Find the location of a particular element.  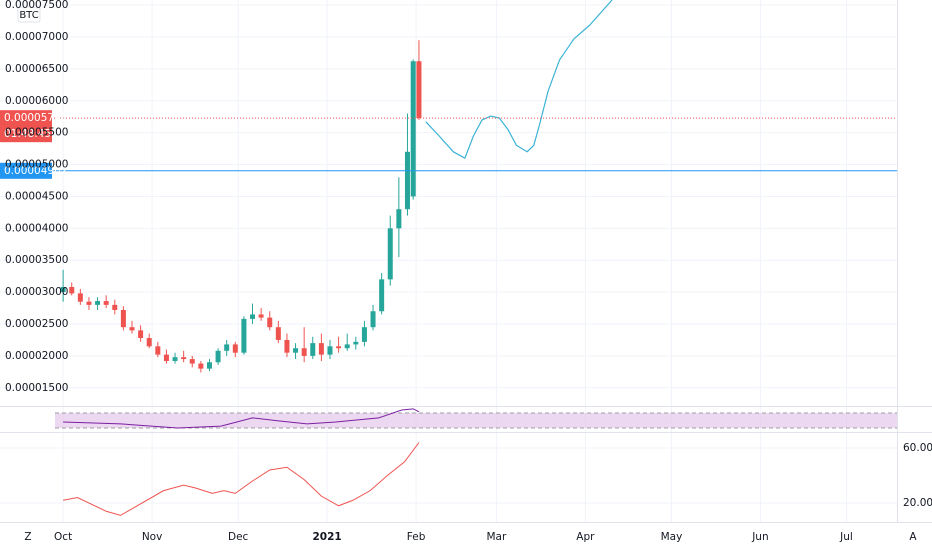

last-price-box is located at coordinates (26, 126).